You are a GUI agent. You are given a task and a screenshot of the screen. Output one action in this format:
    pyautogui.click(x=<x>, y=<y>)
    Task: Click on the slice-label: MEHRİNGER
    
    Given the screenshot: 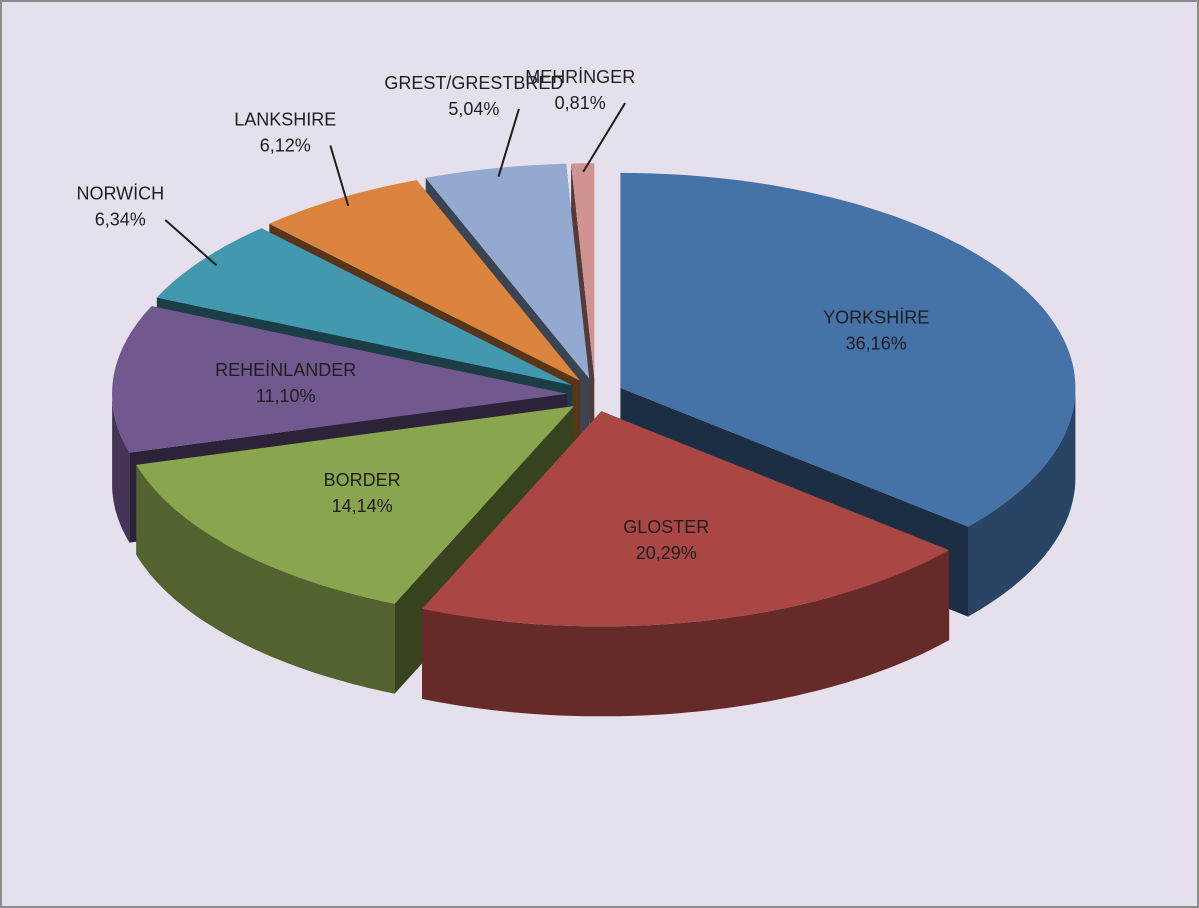 What is the action you would take?
    pyautogui.click(x=580, y=77)
    